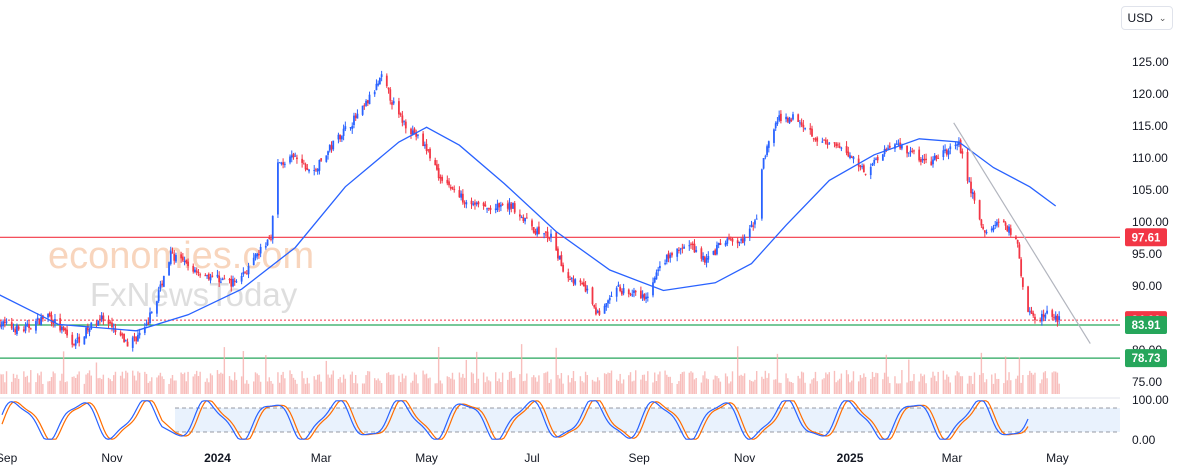 Image resolution: width=1180 pixels, height=475 pixels. What do you see at coordinates (1147, 18) in the screenshot?
I see `currency-select: USD ⌄` at bounding box center [1147, 18].